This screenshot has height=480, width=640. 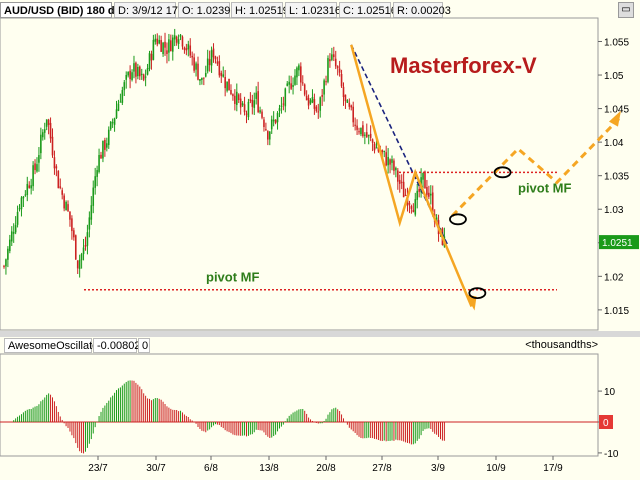 I want to click on x-axis-label: 13/8, so click(x=269, y=468).